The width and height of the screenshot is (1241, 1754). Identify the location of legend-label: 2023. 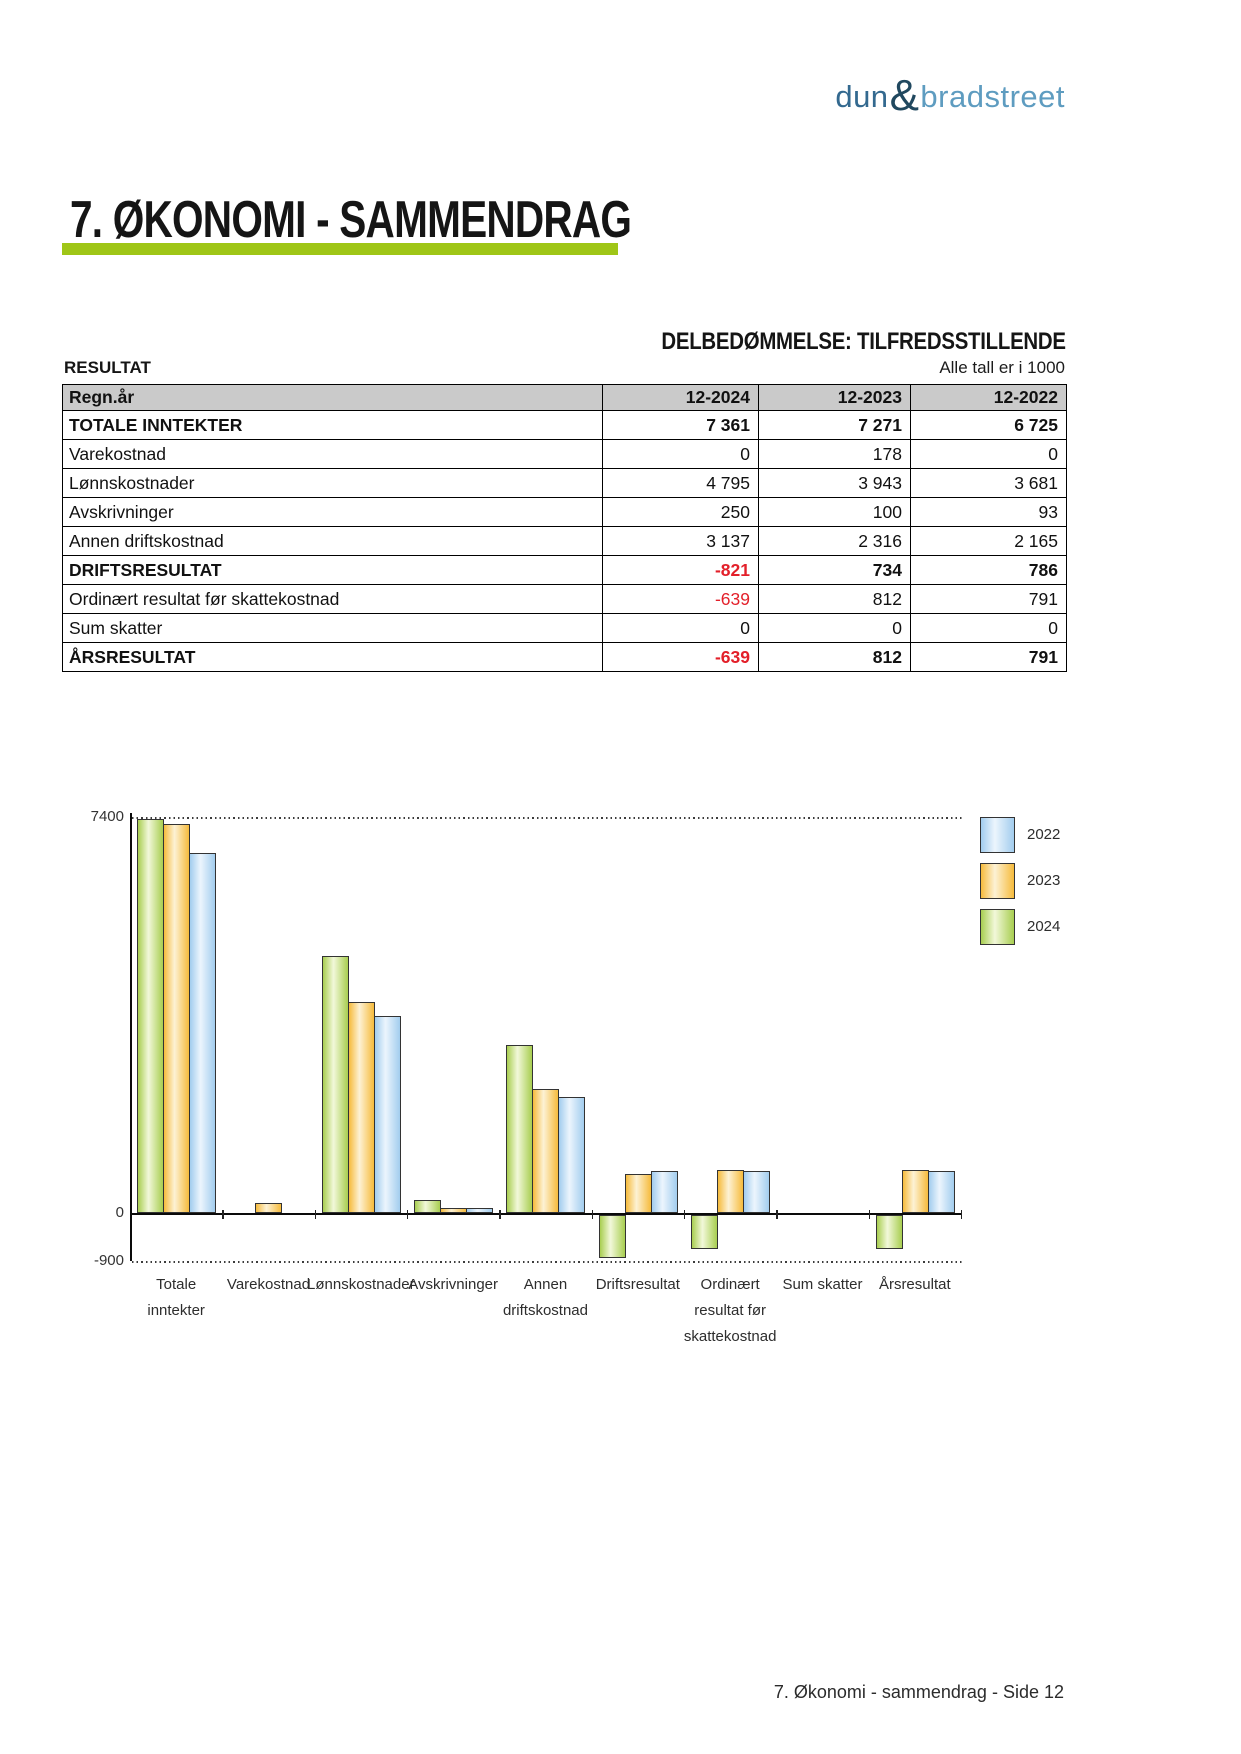
(1044, 880).